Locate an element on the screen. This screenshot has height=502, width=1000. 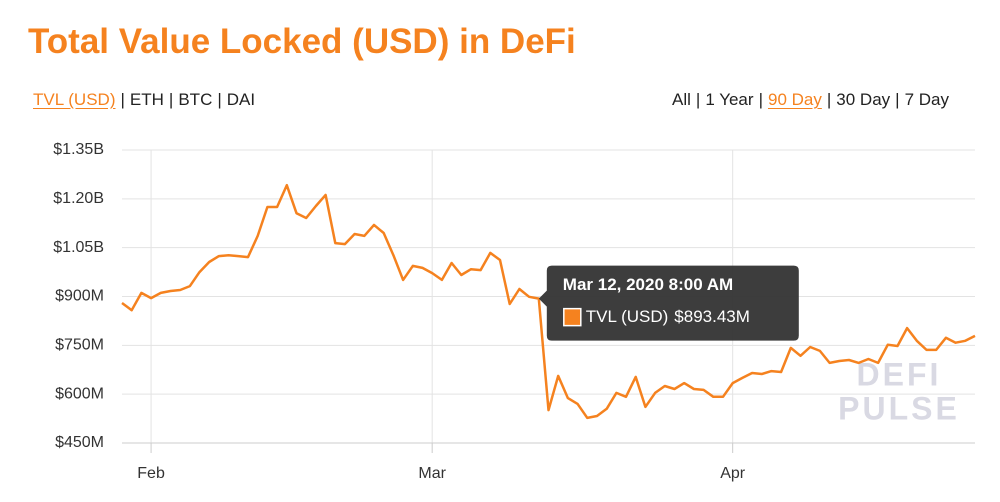
nav-option: 1 Year is located at coordinates (729, 99).